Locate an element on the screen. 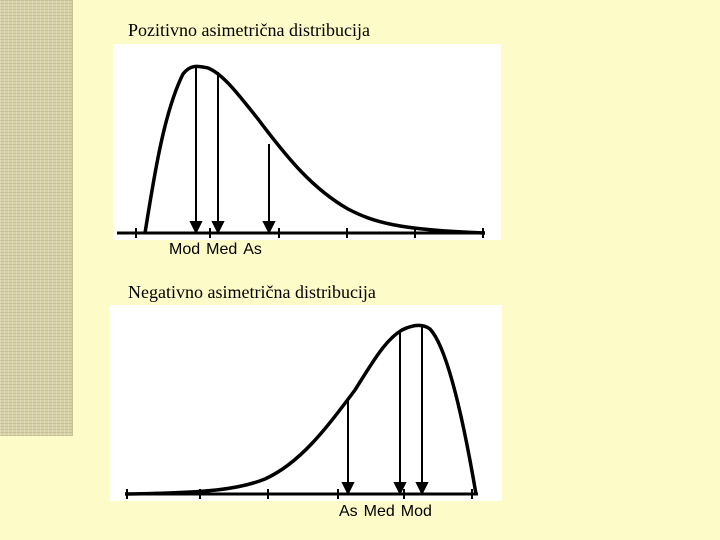  positive-markers is located at coordinates (232, 150).